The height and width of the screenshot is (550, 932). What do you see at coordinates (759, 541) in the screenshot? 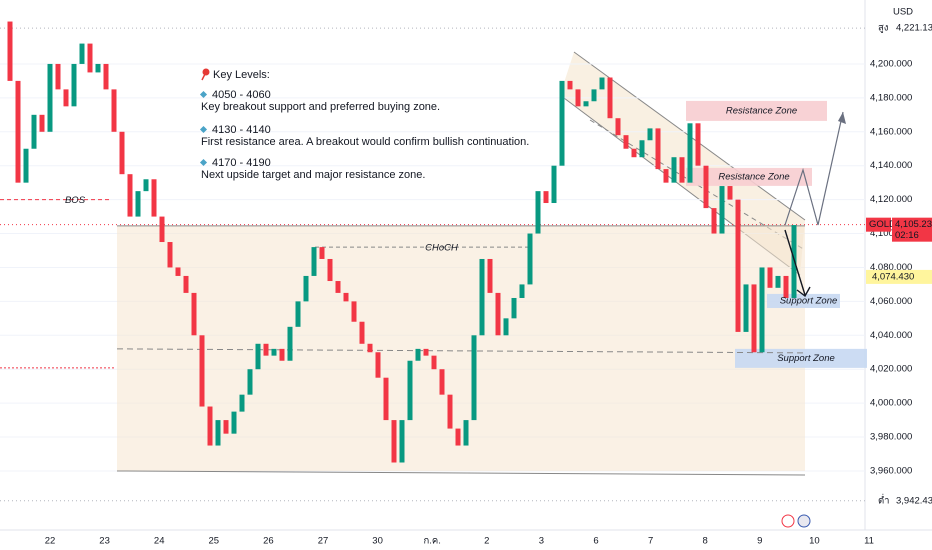
I see `x-tick-label: 9` at bounding box center [759, 541].